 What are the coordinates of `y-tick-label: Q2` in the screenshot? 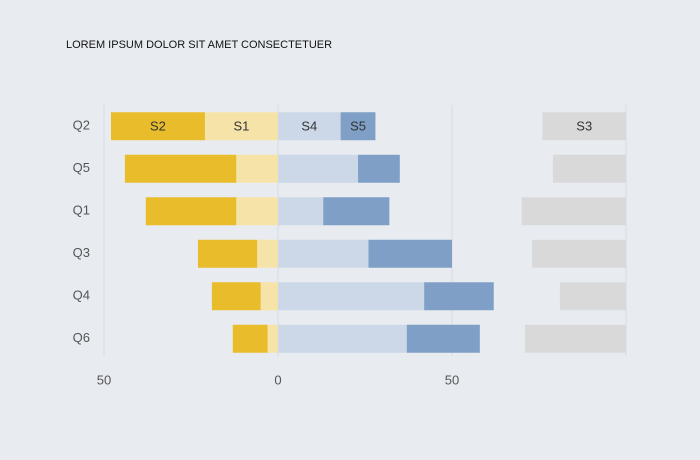 It's located at (81, 125).